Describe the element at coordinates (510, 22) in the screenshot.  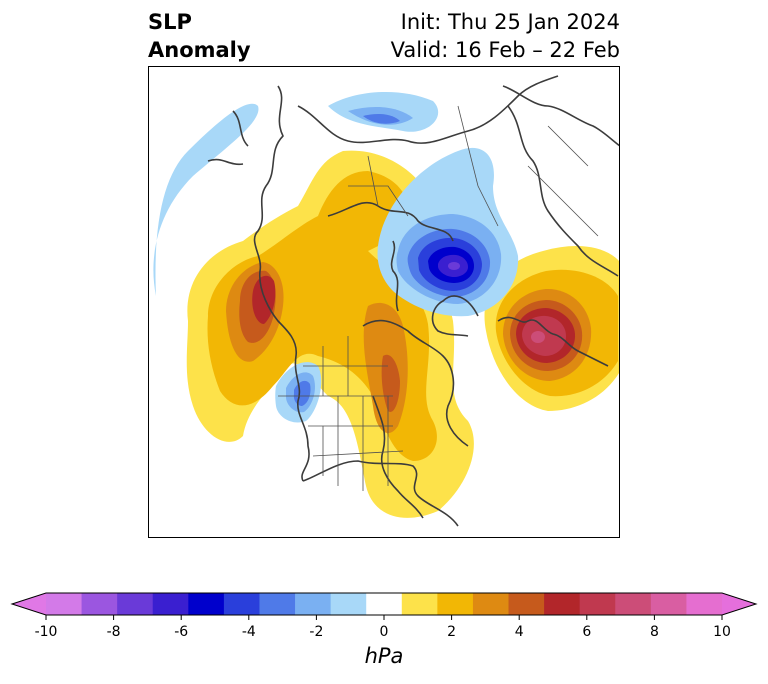
I see `init-date-label: Init: Thu 25 Jan 2024` at that location.